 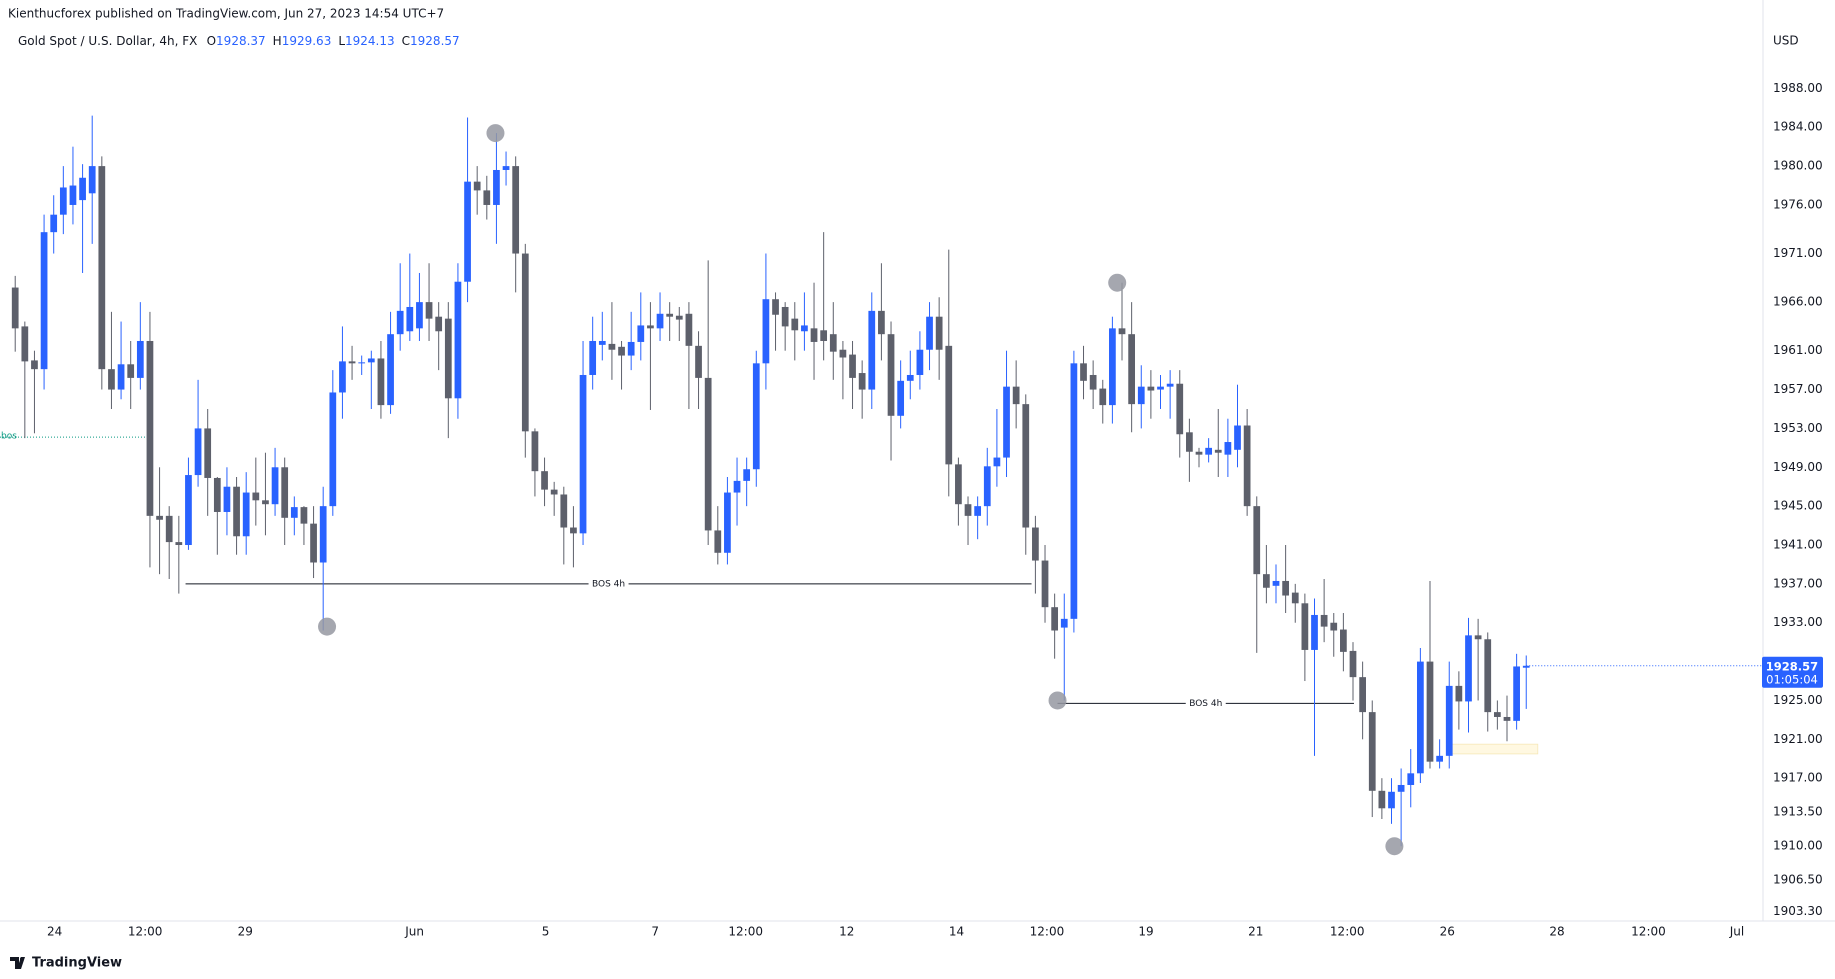 What do you see at coordinates (1792, 666) in the screenshot?
I see `last-price-value: 1928.57` at bounding box center [1792, 666].